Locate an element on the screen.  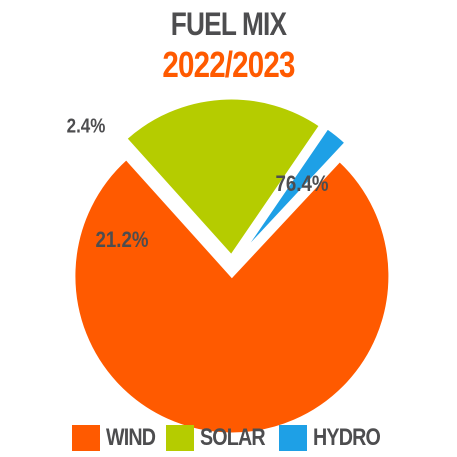
data-label-wind: 76.4% is located at coordinates (301, 184).